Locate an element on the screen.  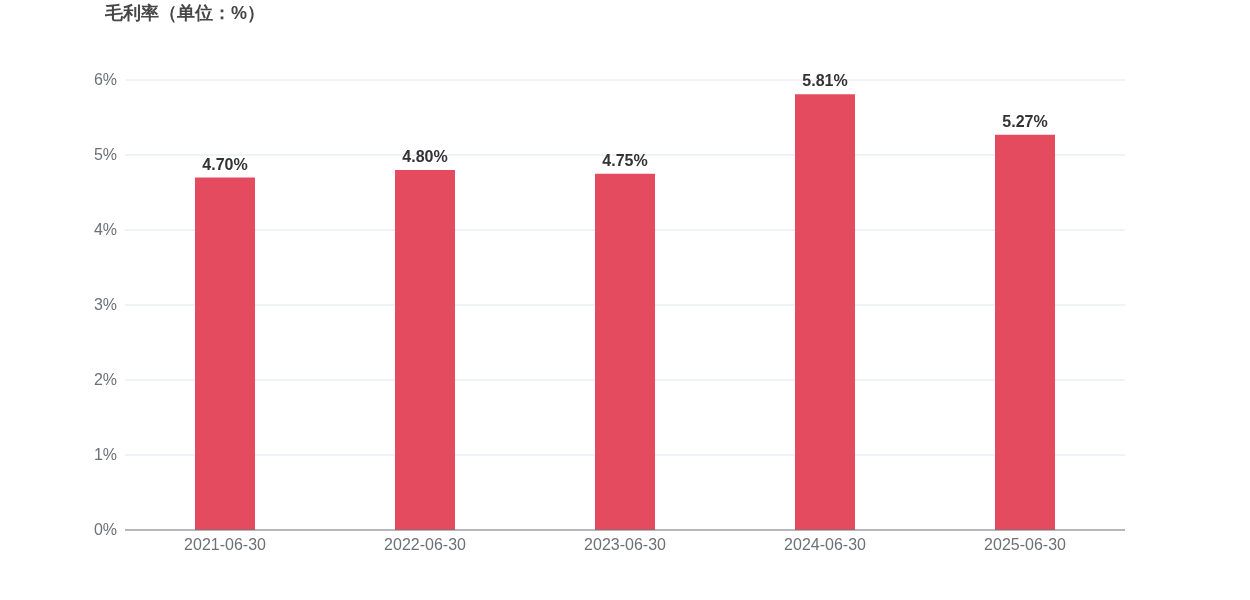
data-label: 4.75% is located at coordinates (625, 160).